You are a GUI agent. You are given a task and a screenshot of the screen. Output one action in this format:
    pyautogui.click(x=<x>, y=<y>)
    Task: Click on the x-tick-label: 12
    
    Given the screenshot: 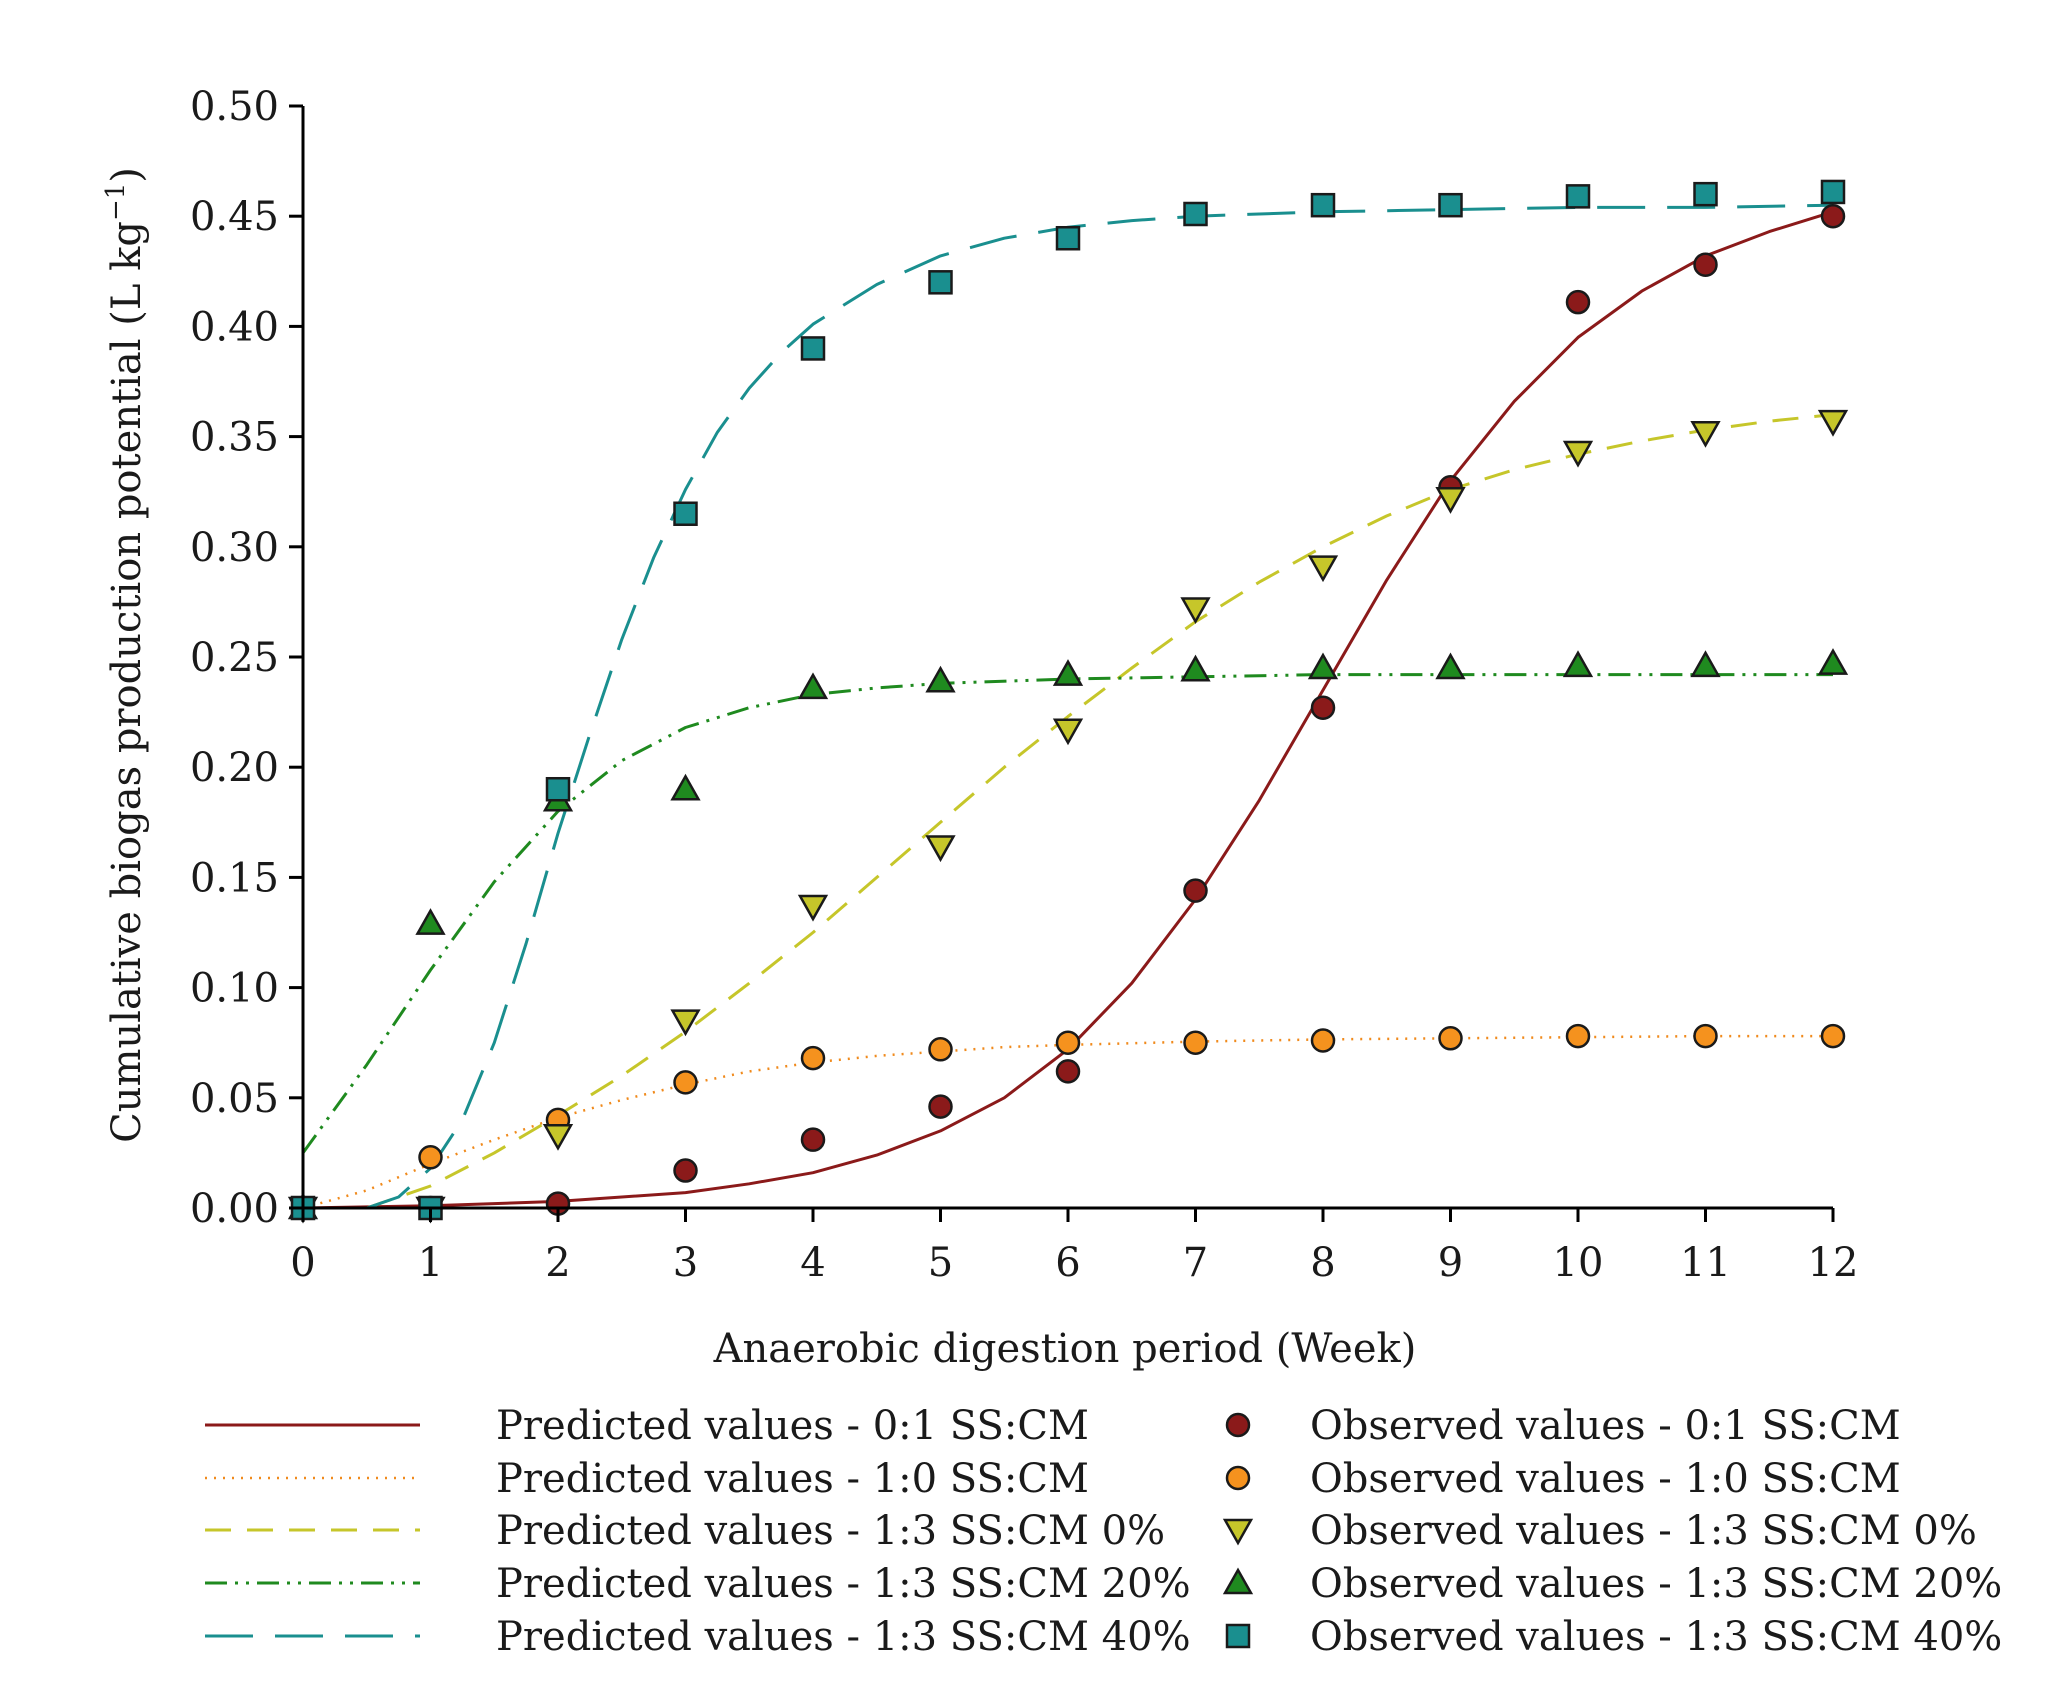 What is the action you would take?
    pyautogui.click(x=1833, y=1263)
    